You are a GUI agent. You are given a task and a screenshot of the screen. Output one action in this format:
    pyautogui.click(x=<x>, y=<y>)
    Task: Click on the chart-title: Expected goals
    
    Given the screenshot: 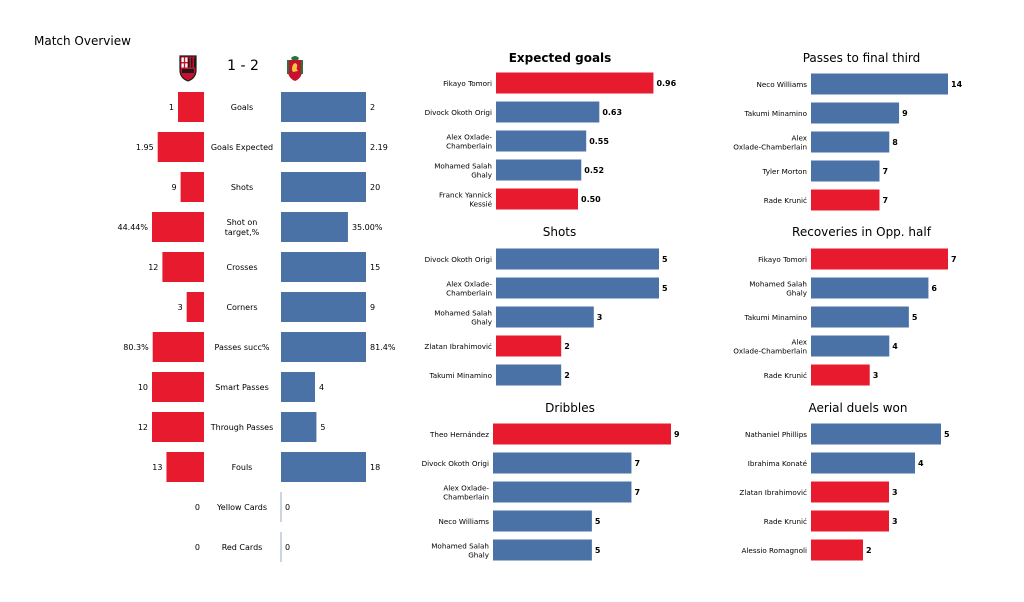 What is the action you would take?
    pyautogui.click(x=560, y=58)
    